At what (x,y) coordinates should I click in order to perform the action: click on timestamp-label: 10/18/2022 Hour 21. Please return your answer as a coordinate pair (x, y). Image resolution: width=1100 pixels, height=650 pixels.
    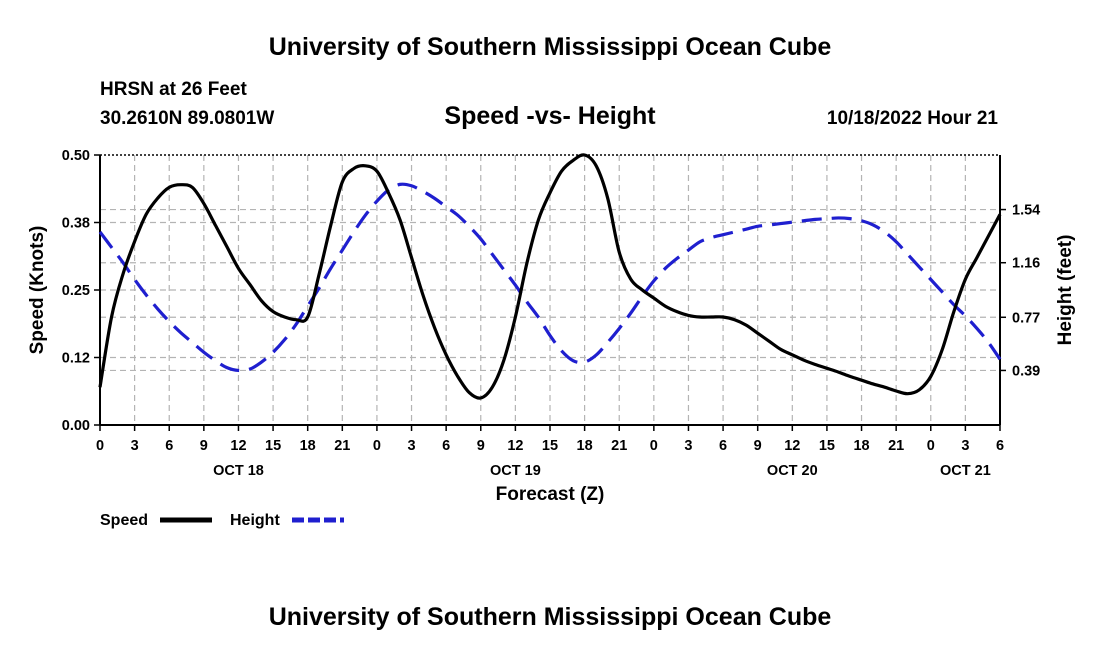
    Looking at the image, I should click on (913, 118).